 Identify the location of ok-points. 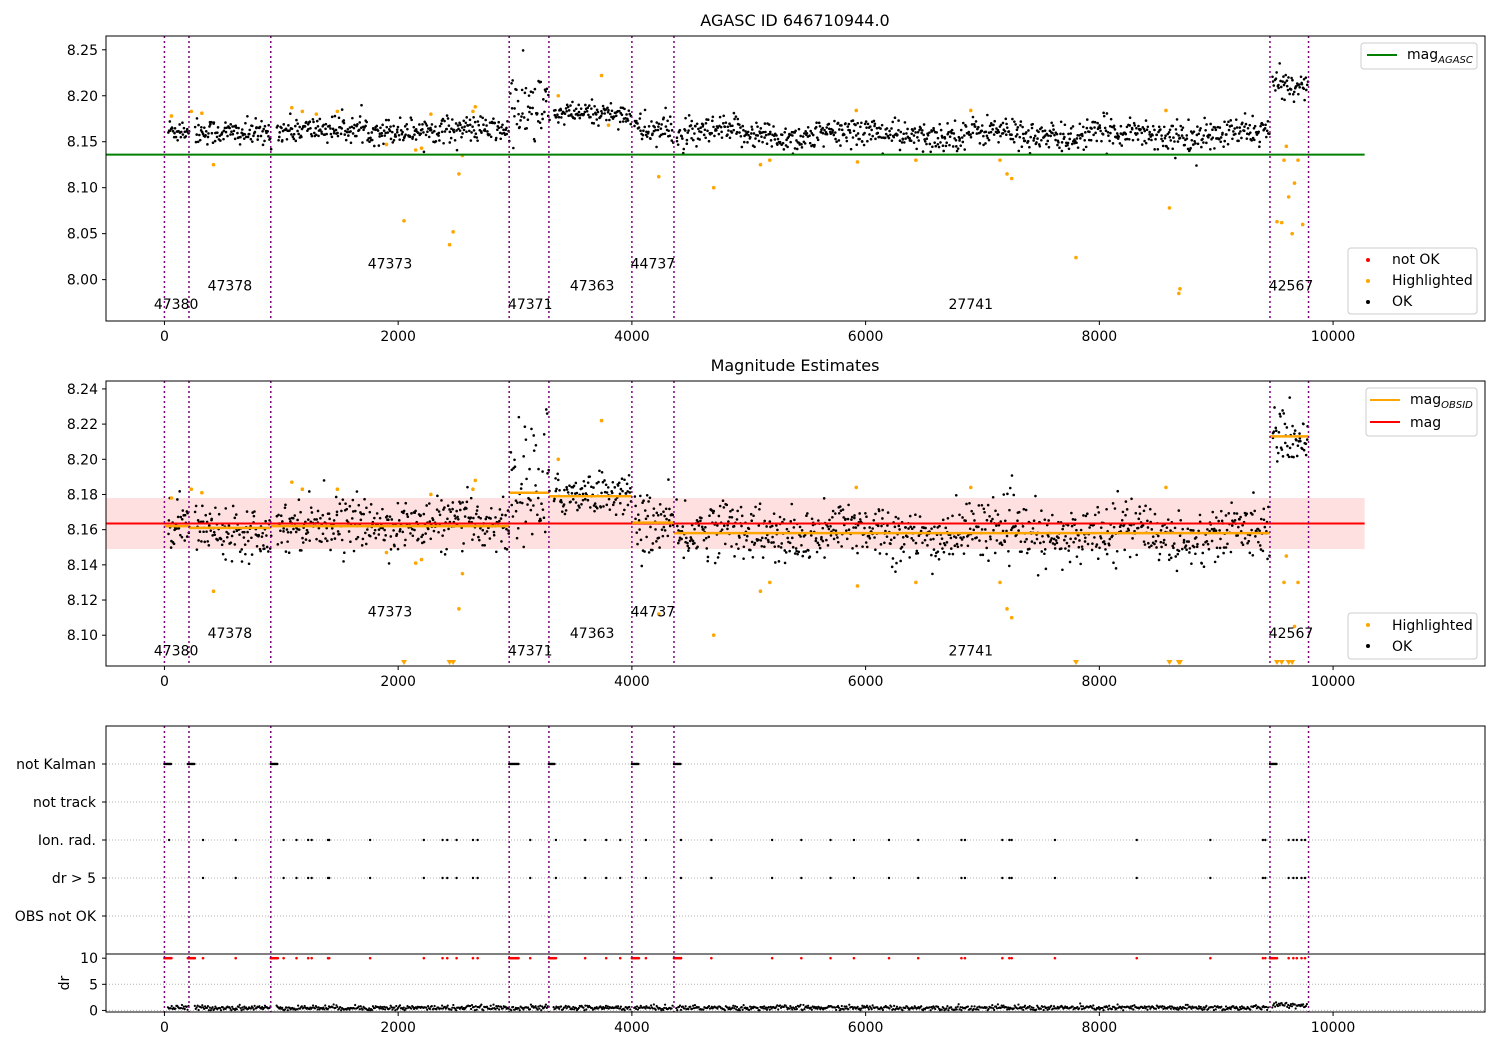
(738, 108).